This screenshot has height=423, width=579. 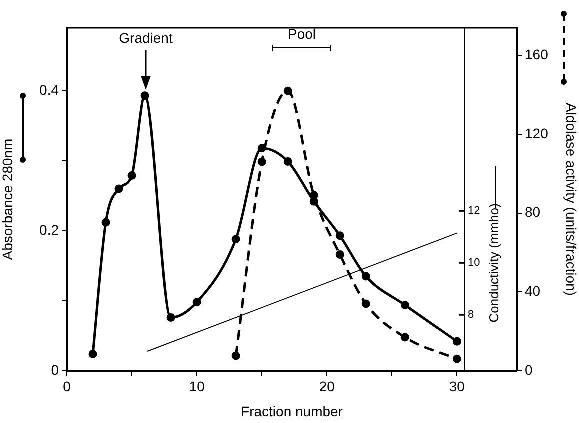 What do you see at coordinates (197, 386) in the screenshot?
I see `x-tick-label: 10` at bounding box center [197, 386].